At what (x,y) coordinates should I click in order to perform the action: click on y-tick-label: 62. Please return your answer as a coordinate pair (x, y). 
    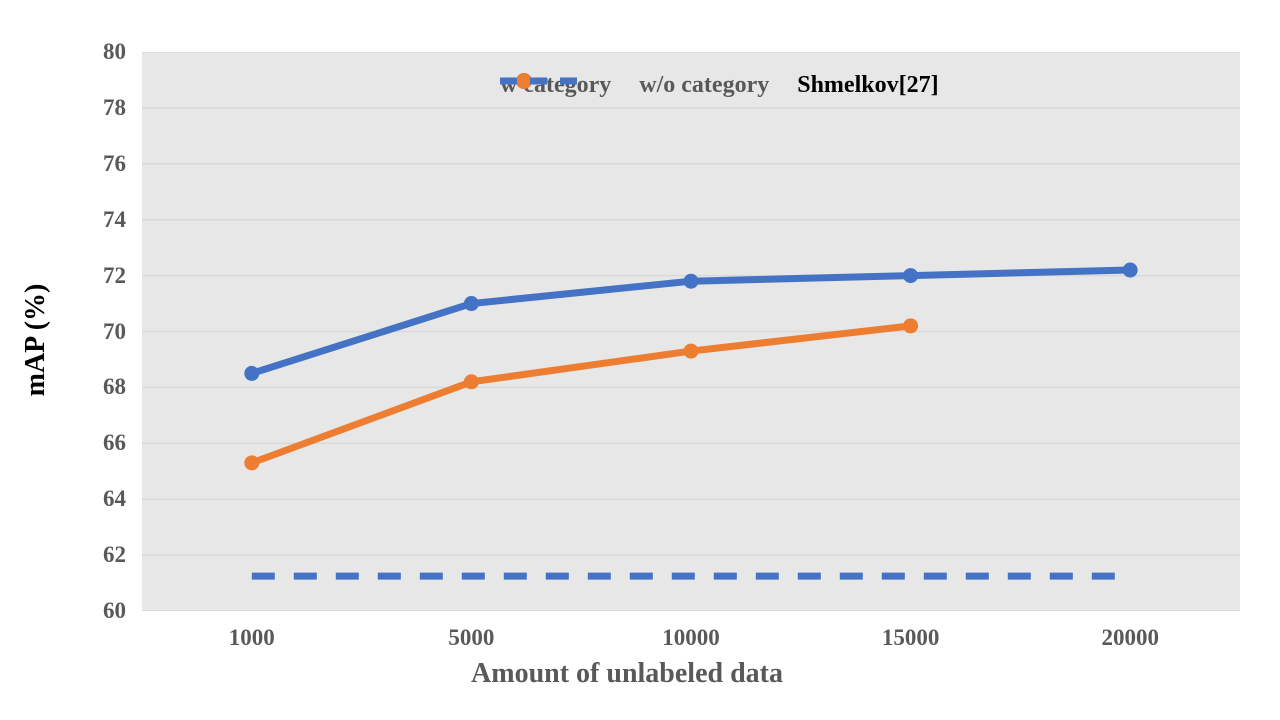
    Looking at the image, I should click on (114, 555).